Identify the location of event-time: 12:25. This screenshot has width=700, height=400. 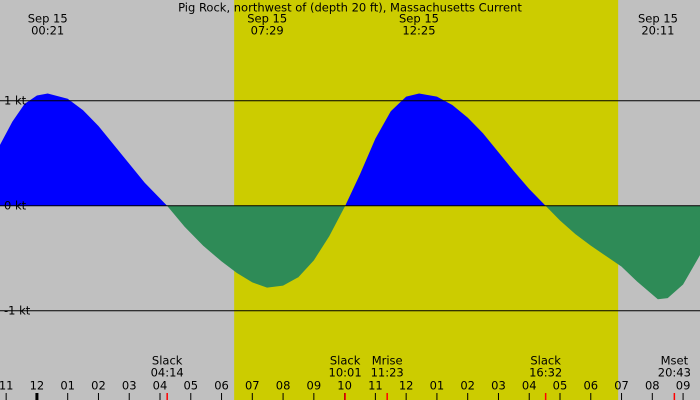
(418, 31).